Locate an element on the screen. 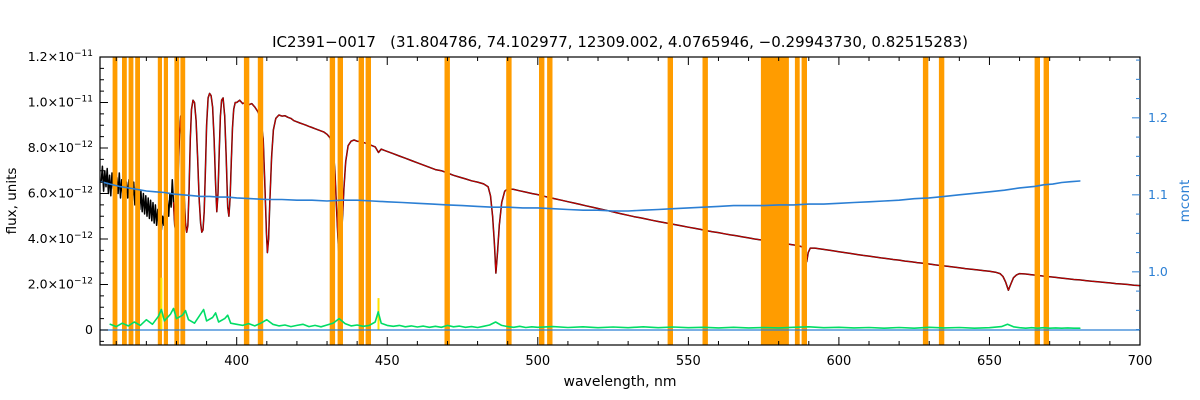 This screenshot has width=1200, height=400. x-tick-label: 650 is located at coordinates (989, 361).